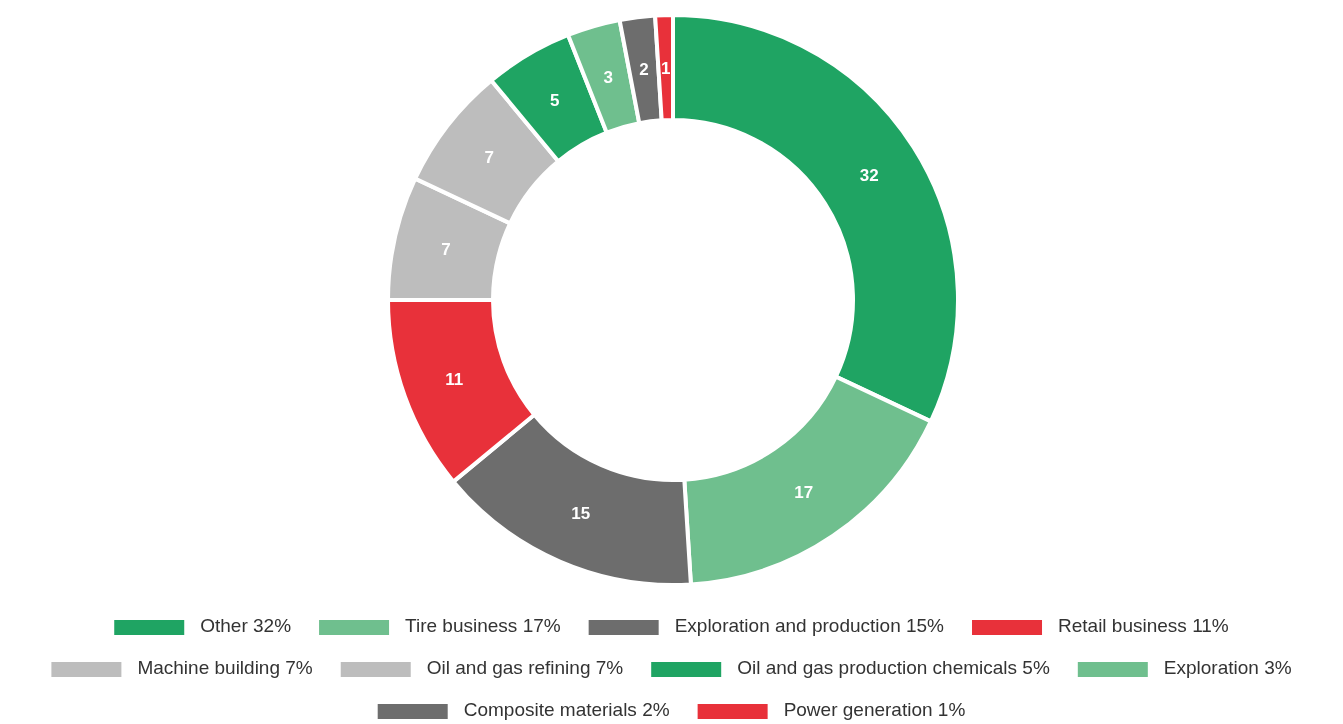 The width and height of the screenshot is (1343, 724). What do you see at coordinates (809, 625) in the screenshot?
I see `legend-label: Exploration and production 15%` at bounding box center [809, 625].